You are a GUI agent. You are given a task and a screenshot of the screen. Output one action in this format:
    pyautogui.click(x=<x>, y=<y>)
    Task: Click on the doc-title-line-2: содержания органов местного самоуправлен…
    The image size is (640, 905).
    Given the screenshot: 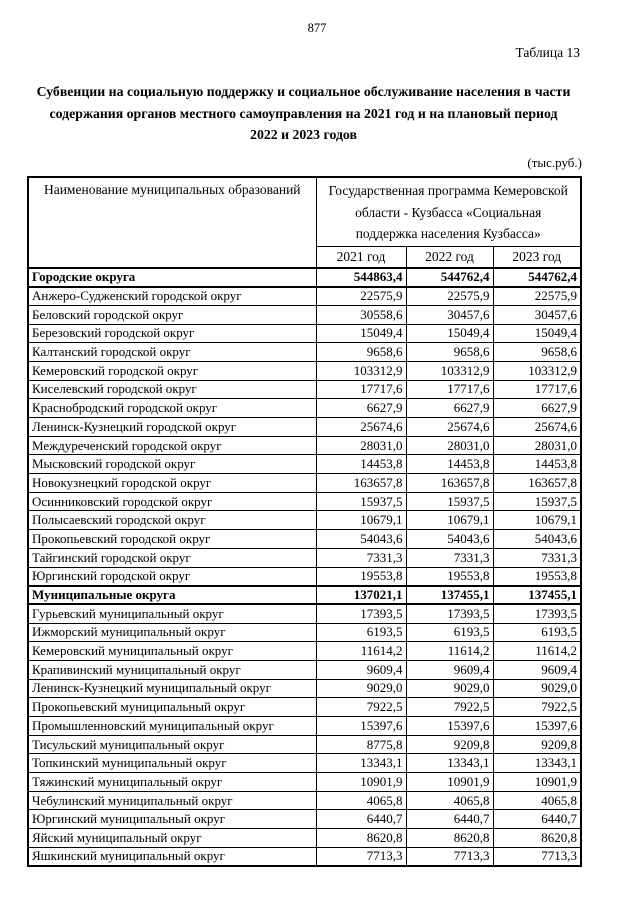 What is the action you would take?
    pyautogui.click(x=303, y=113)
    